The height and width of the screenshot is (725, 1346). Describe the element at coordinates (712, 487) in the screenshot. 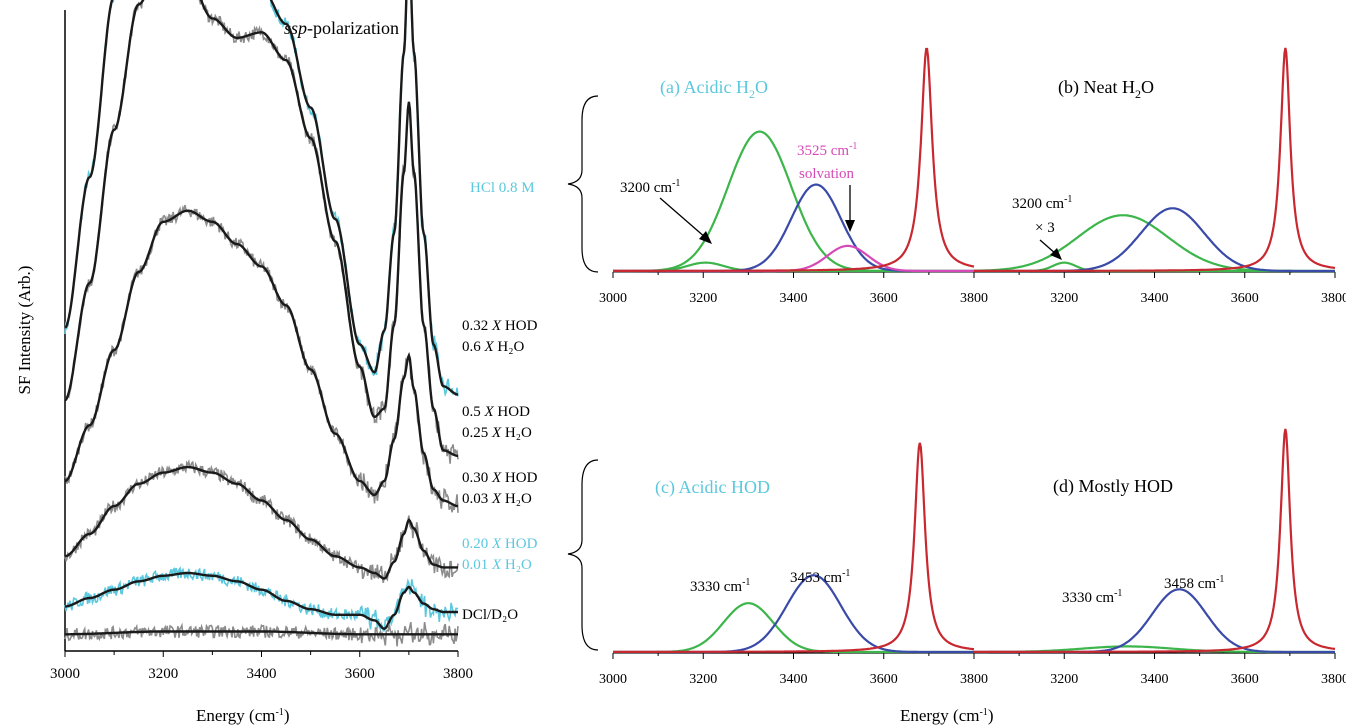

I see `panel-label: (c) Acidic HOD` at that location.